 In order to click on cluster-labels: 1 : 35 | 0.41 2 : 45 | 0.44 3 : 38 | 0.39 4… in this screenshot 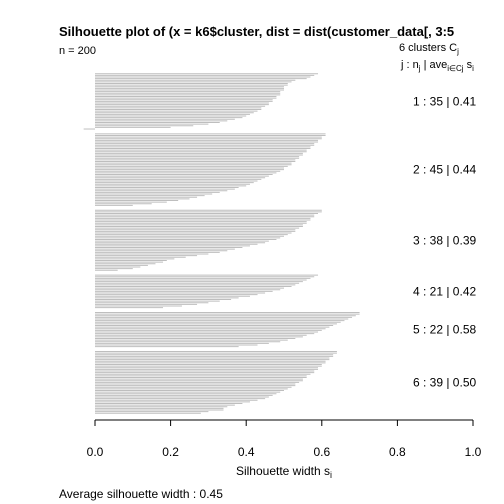, I will do `click(444, 241)`.